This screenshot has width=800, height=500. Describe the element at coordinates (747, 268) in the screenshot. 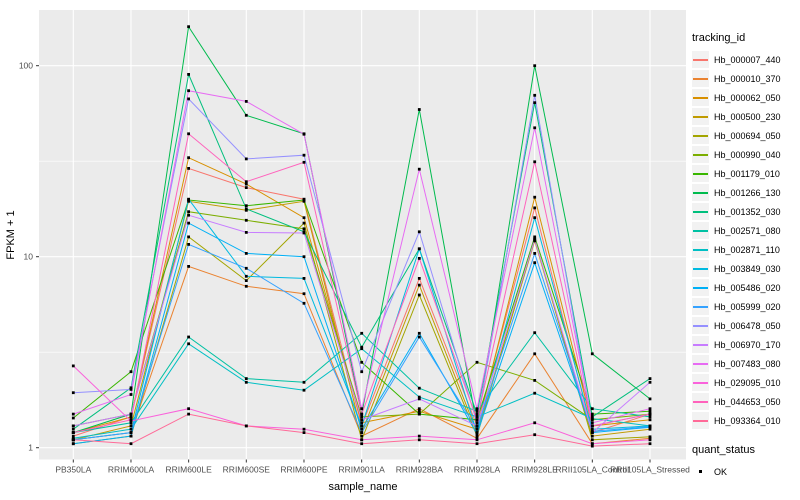

I see `legend-item-label: Hb_003849_030` at that location.